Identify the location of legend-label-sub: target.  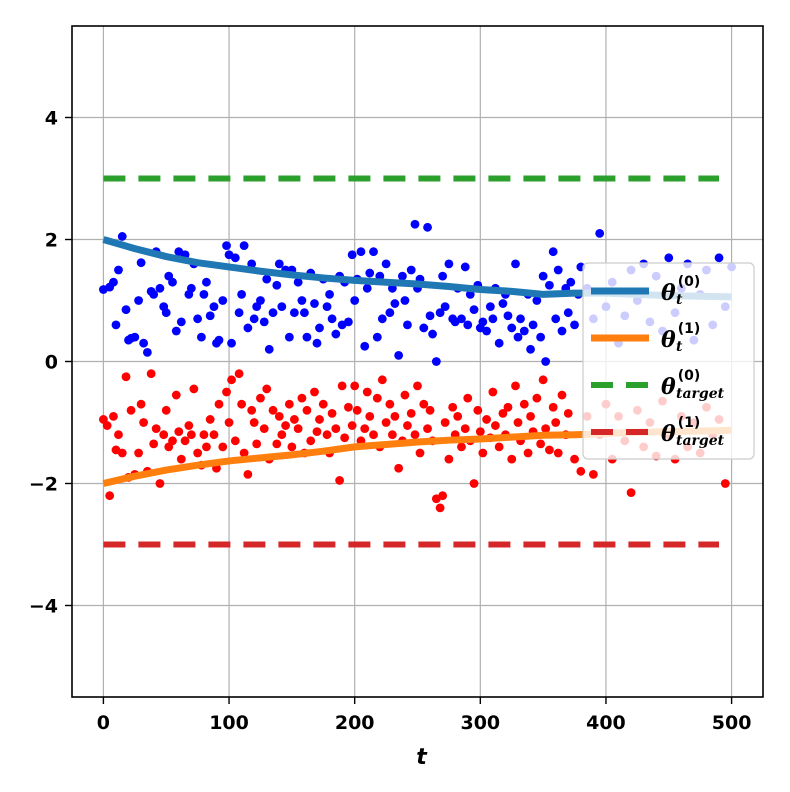
(700, 441).